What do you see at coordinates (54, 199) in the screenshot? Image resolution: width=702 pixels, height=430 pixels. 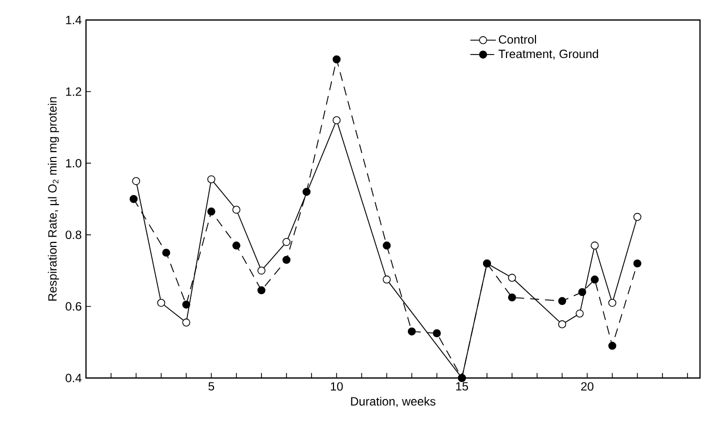 I see `y-axis-title: Respiration Rate, µl O$_{2}$ min mg protein` at bounding box center [54, 199].